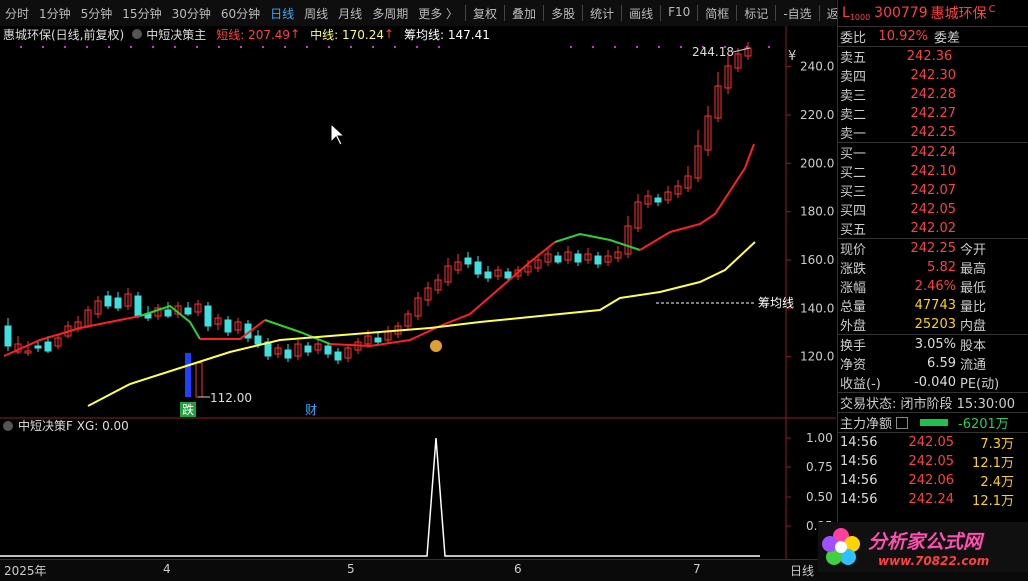  I want to click on indicator-dropdown-icon, so click(137, 34).